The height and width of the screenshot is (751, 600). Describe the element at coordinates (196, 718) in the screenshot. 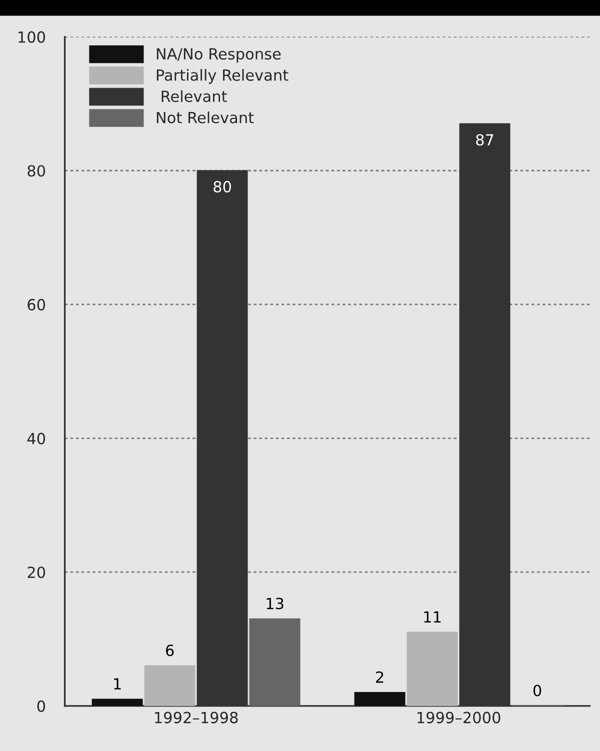

I see `x-tick-label: 1992–1998` at that location.